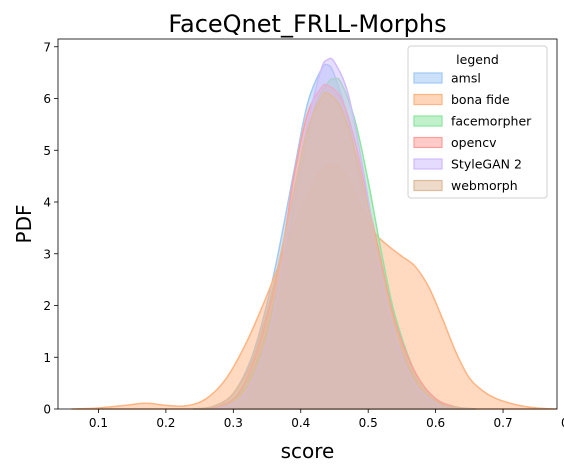 This screenshot has height=473, width=564. Describe the element at coordinates (47, 151) in the screenshot. I see `y-tick-label: 5` at that location.